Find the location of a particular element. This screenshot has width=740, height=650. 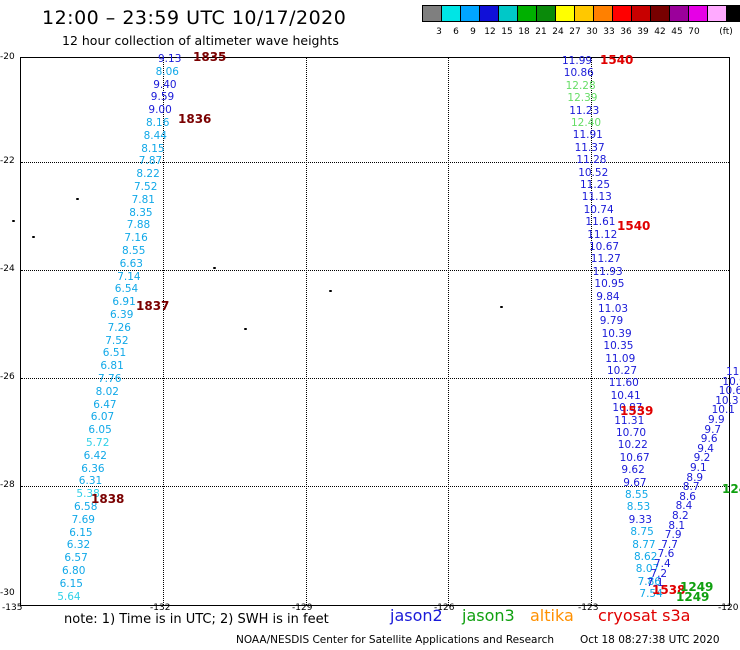

wave-height-value: 11.37 is located at coordinates (589, 147).